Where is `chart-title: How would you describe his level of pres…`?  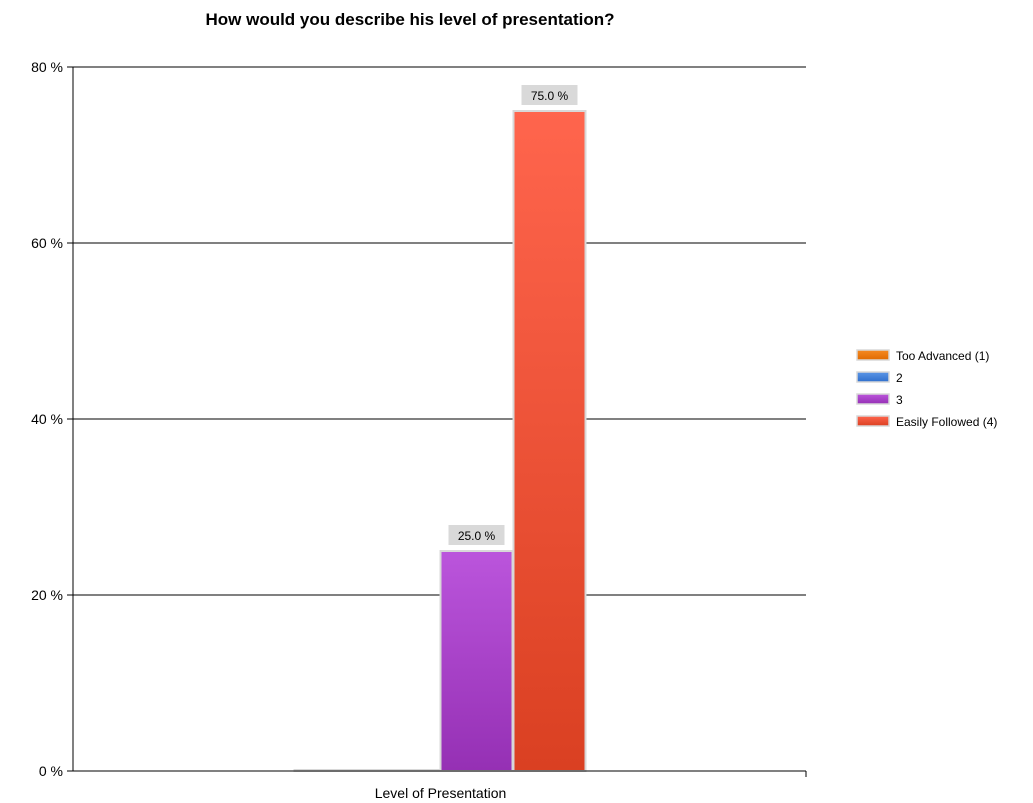 chart-title: How would you describe his level of pres… is located at coordinates (410, 19).